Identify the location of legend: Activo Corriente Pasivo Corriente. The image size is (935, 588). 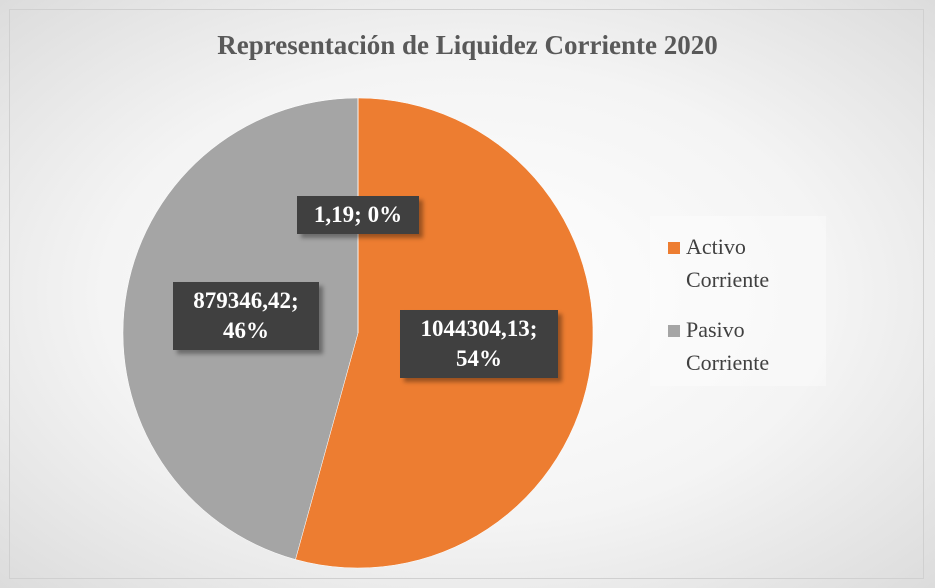
(738, 301).